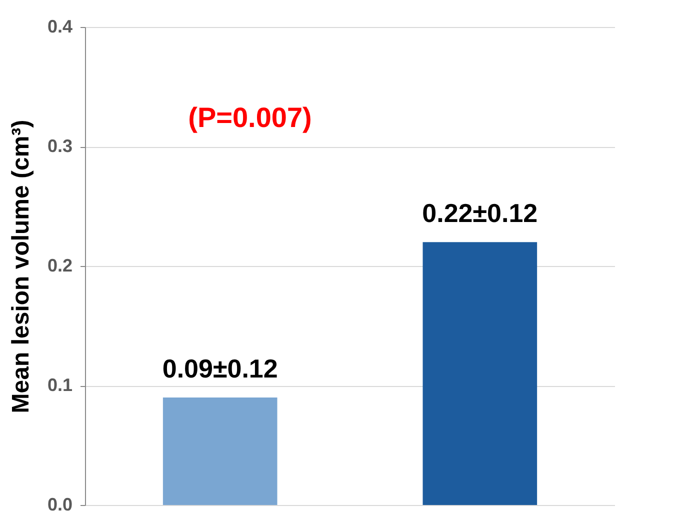  What do you see at coordinates (59, 266) in the screenshot?
I see `y-tick-label: 0.2` at bounding box center [59, 266].